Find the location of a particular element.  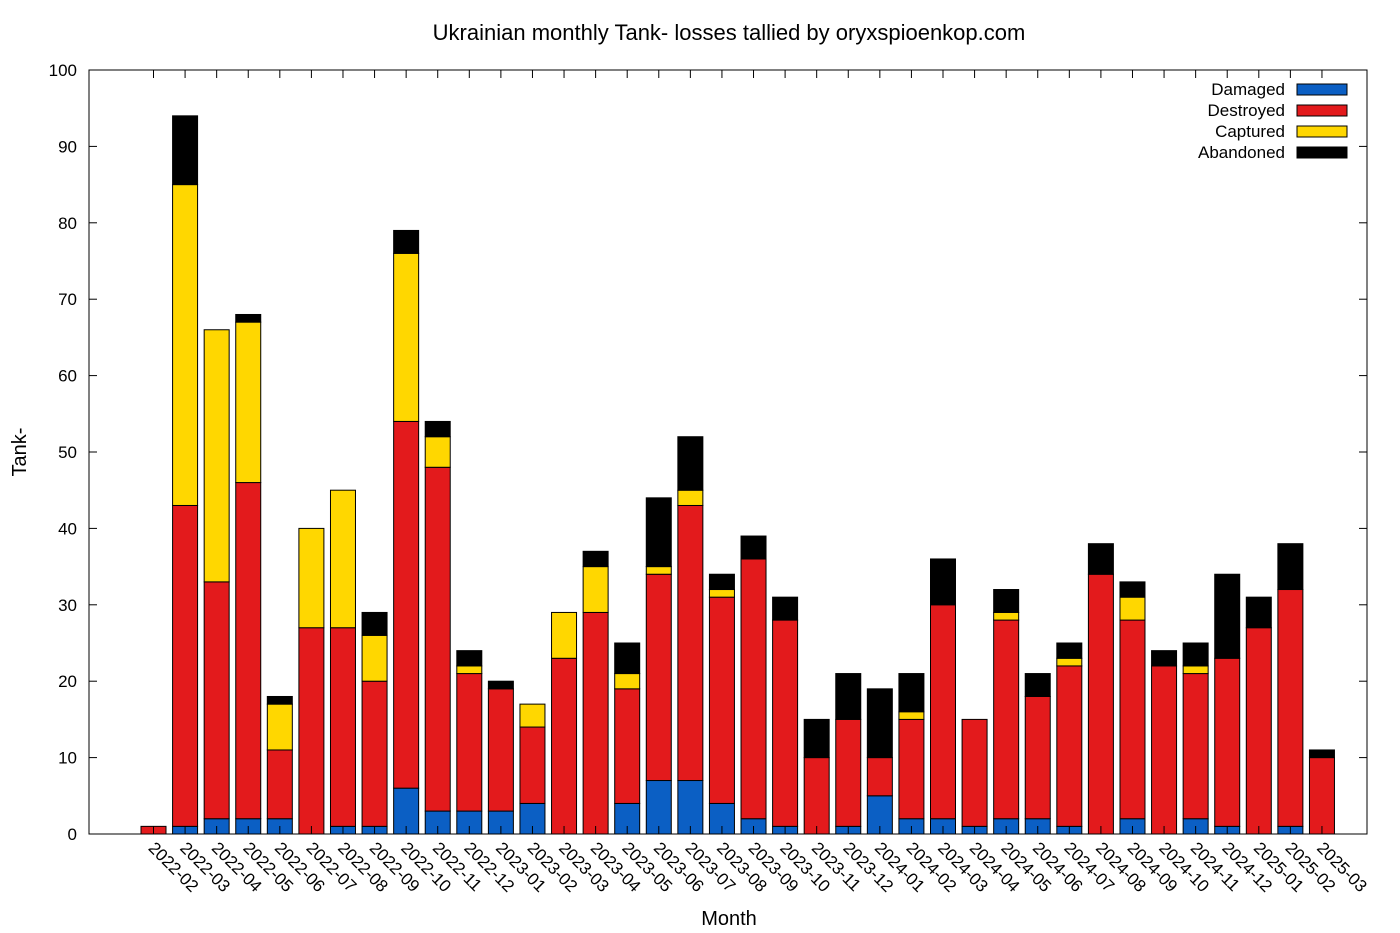

x-axis-label: Month is located at coordinates (729, 919).